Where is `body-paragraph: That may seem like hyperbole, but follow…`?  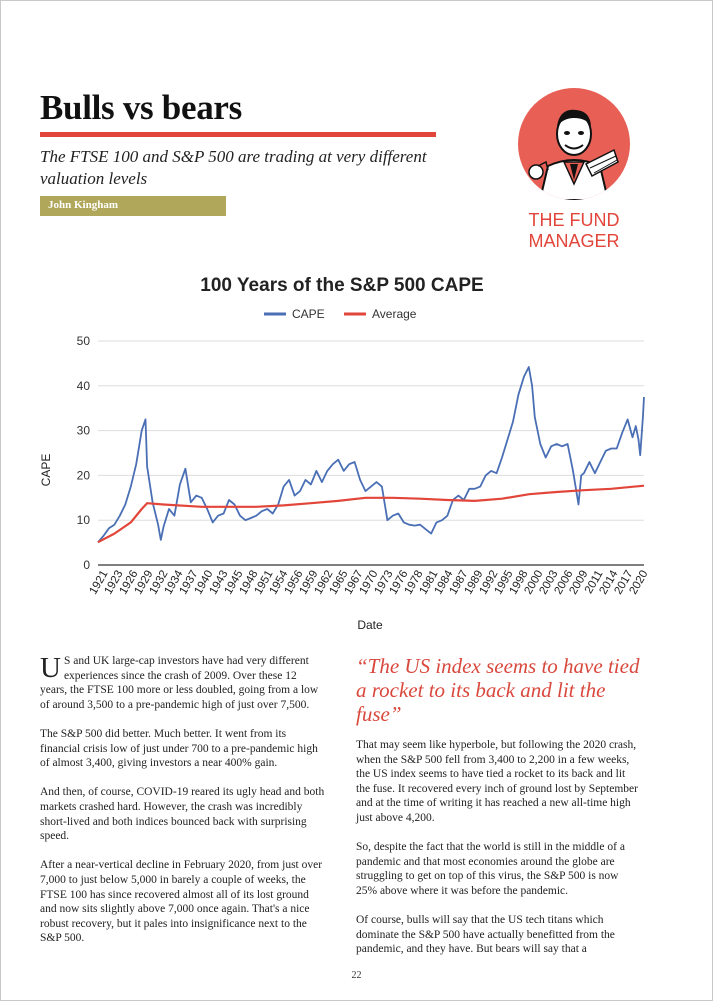
body-paragraph: That may seem like hyperbole, but follow… is located at coordinates (497, 781).